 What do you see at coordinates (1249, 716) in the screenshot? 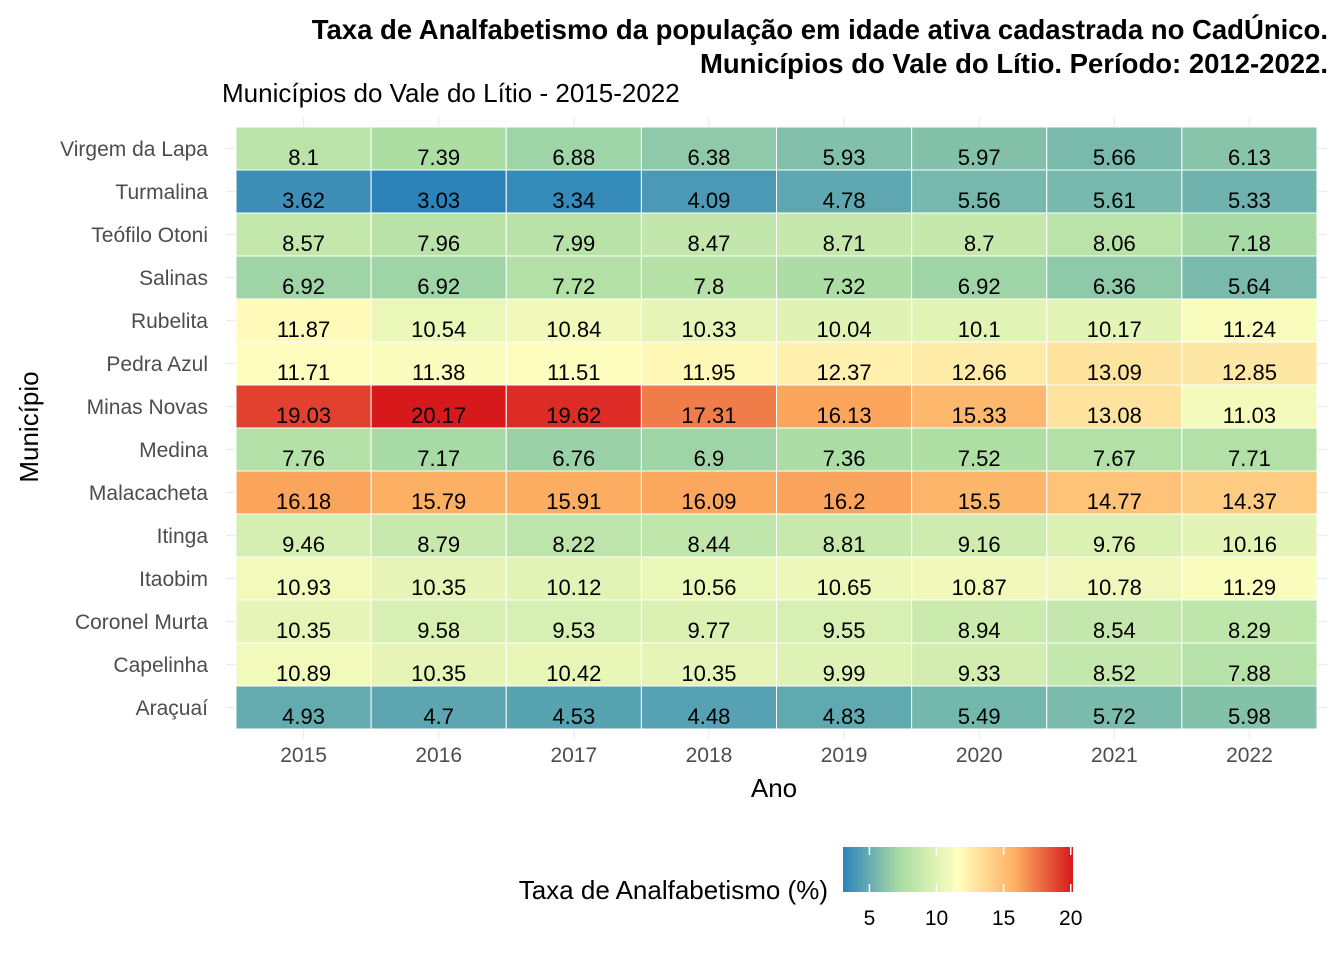
I see `cell-value-label: 5.98` at bounding box center [1249, 716].